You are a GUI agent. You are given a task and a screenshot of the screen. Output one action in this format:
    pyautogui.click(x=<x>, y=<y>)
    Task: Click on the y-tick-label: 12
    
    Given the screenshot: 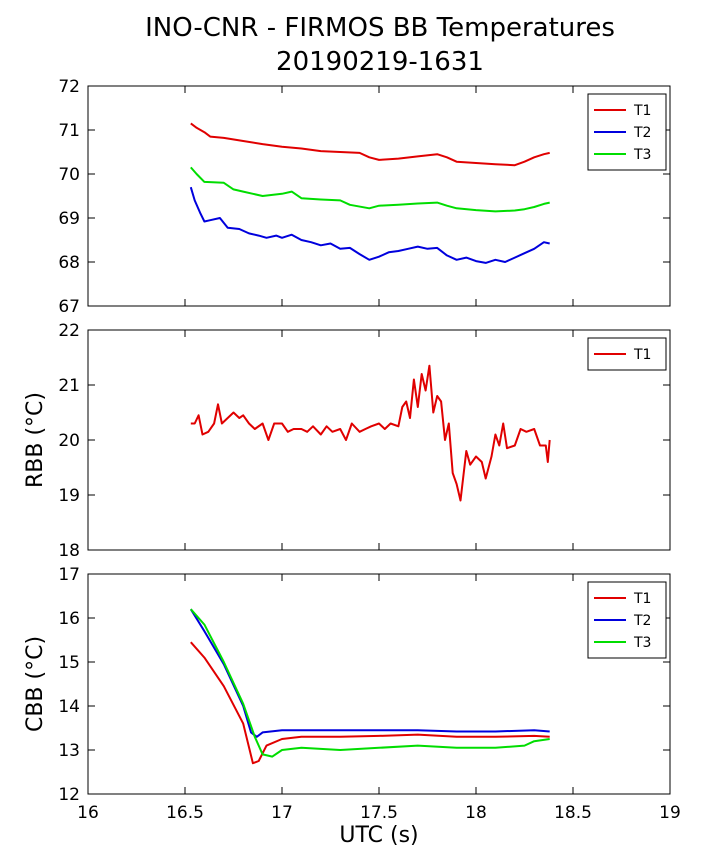 What is the action you would take?
    pyautogui.click(x=69, y=795)
    